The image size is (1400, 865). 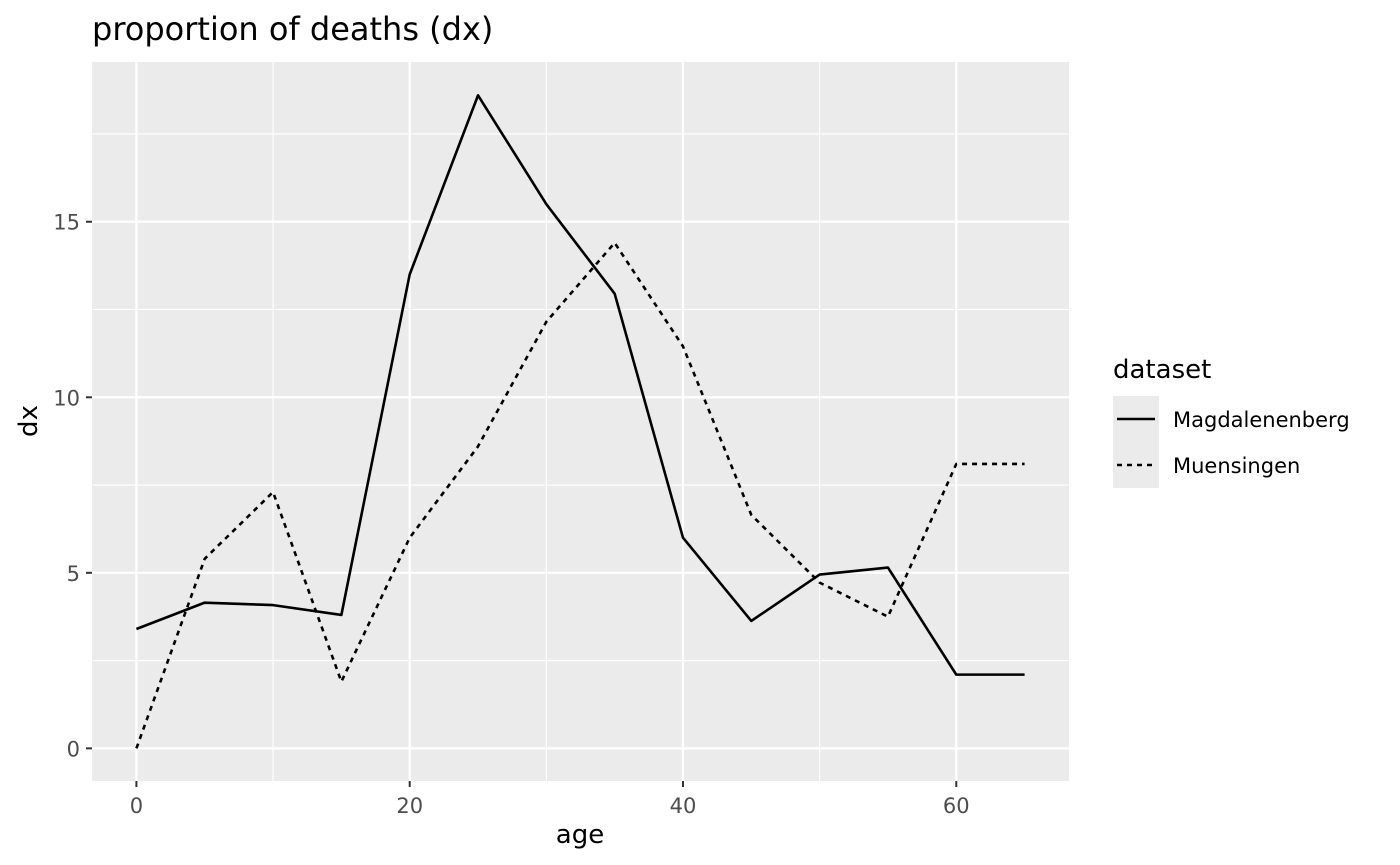 What do you see at coordinates (72, 486) in the screenshot?
I see `y-axis: 0 5 10 15` at bounding box center [72, 486].